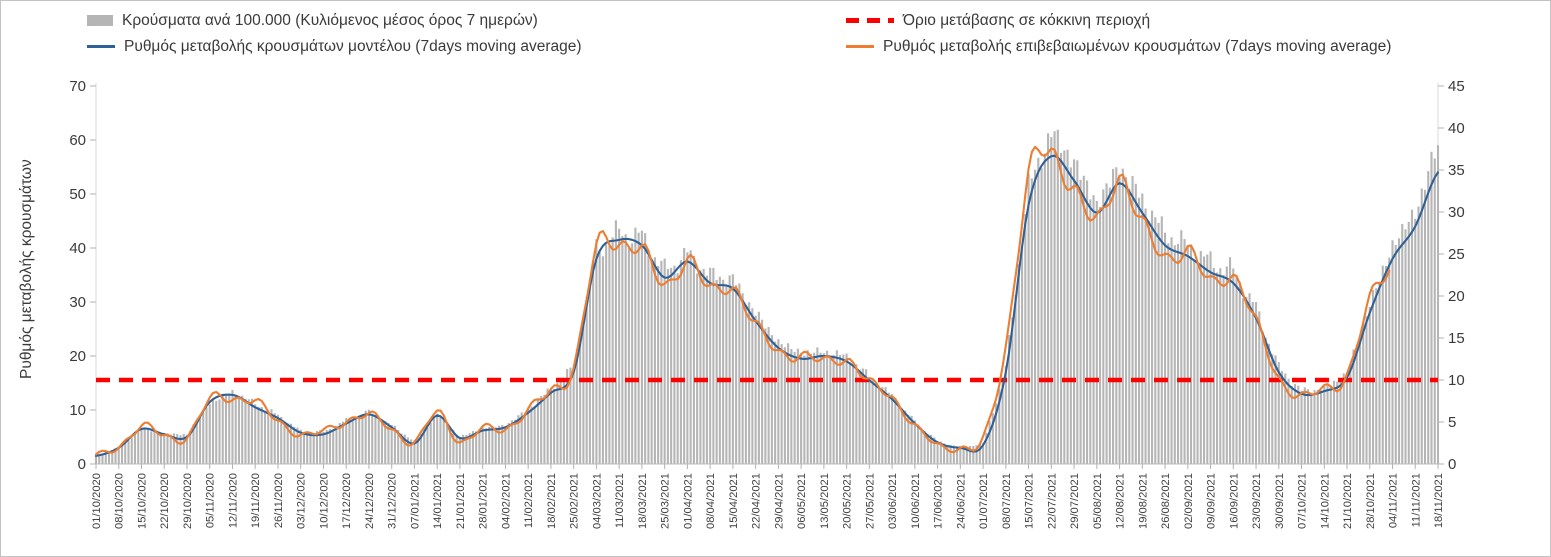 This screenshot has width=1551, height=557. What do you see at coordinates (211, 500) in the screenshot?
I see `x-axis-tick-label: 05/11/2020` at bounding box center [211, 500].